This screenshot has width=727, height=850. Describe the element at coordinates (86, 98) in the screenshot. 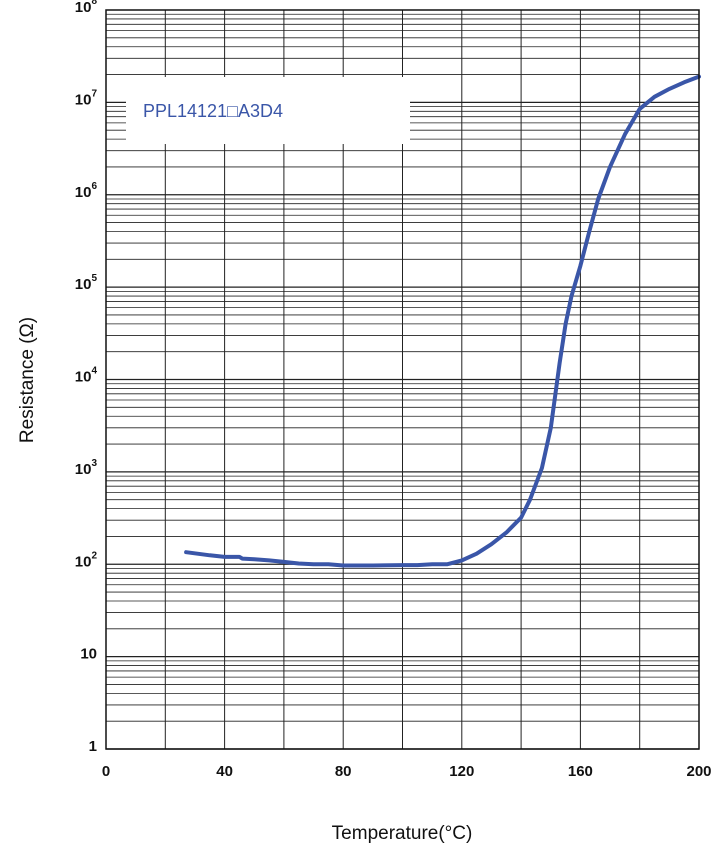

I see `y-tick-label: 10⁷` at that location.